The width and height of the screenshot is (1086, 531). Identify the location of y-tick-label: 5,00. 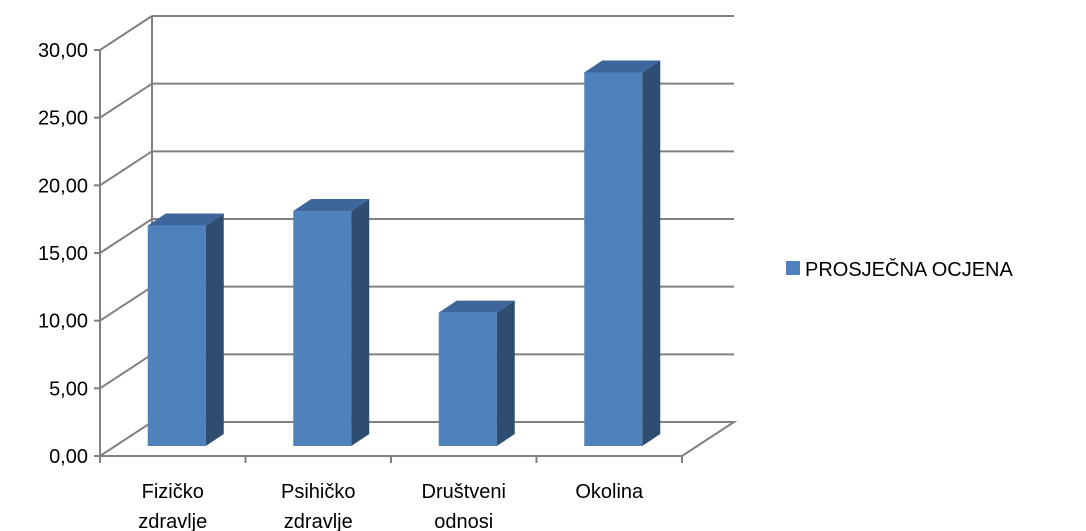
(68, 389).